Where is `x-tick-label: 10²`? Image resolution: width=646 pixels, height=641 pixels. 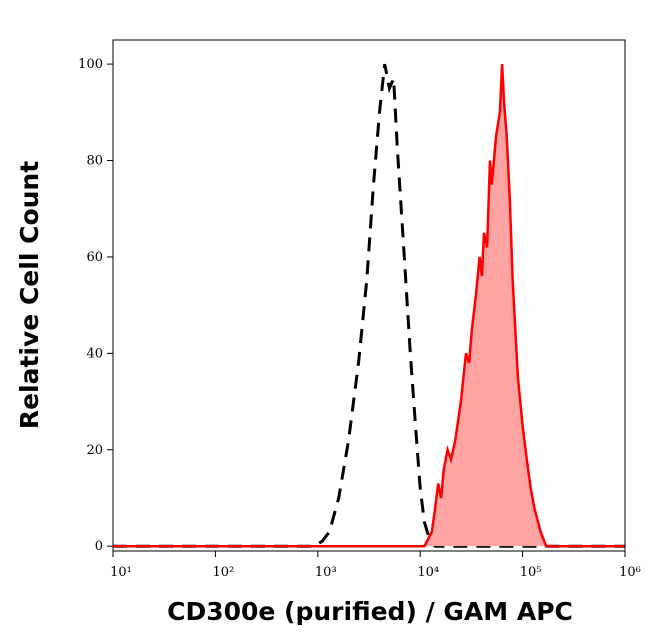 x-tick-label: 10² is located at coordinates (224, 572).